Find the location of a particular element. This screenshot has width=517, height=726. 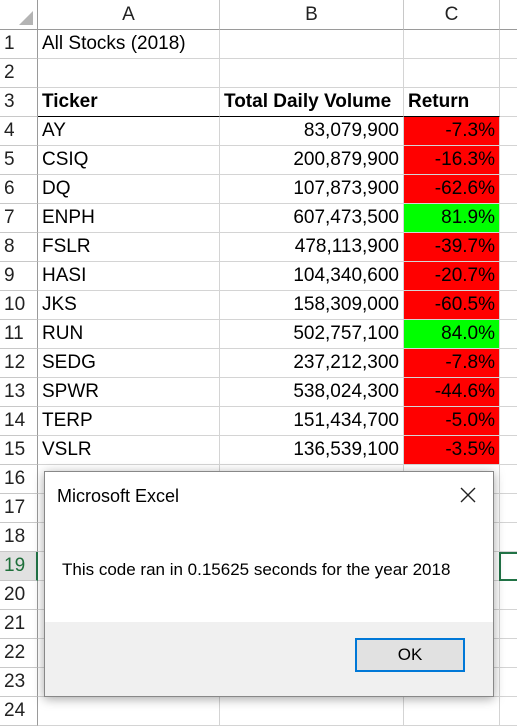

row-header: 7 is located at coordinates (19, 218).